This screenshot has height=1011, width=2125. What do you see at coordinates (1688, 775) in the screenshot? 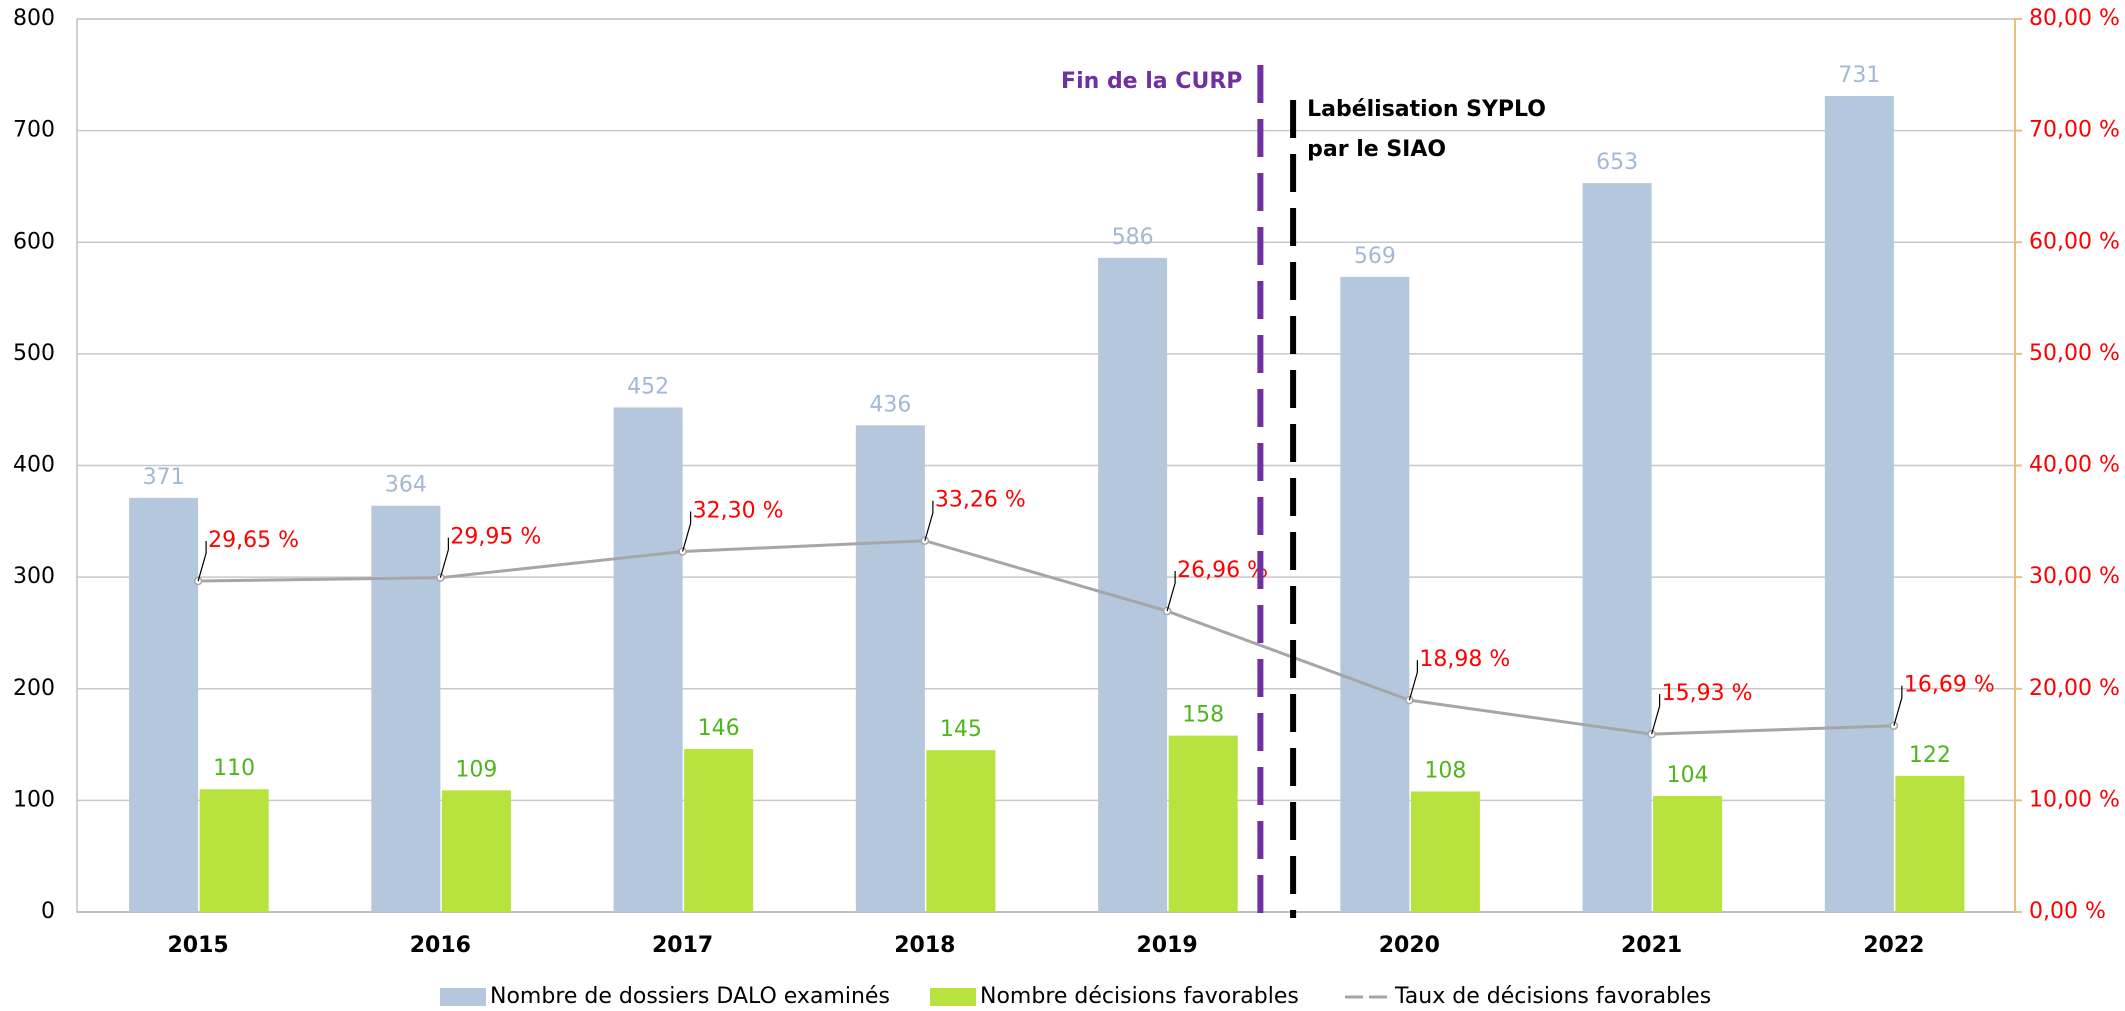
I see `bar-value-label: 104` at bounding box center [1688, 775].